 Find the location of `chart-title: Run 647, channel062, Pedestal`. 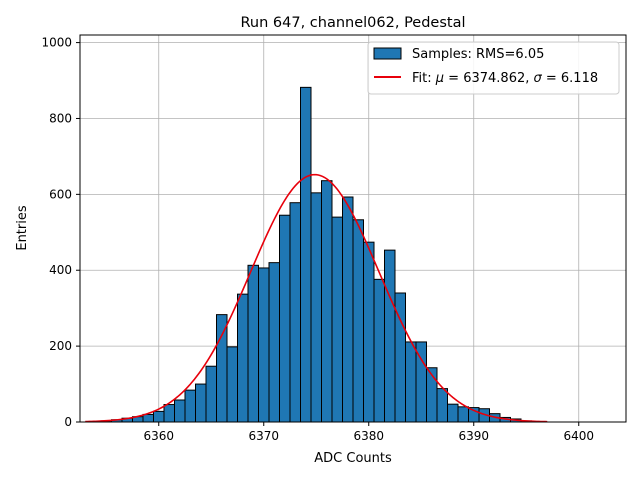

chart-title: Run 647, channel062, Pedestal is located at coordinates (352, 23).